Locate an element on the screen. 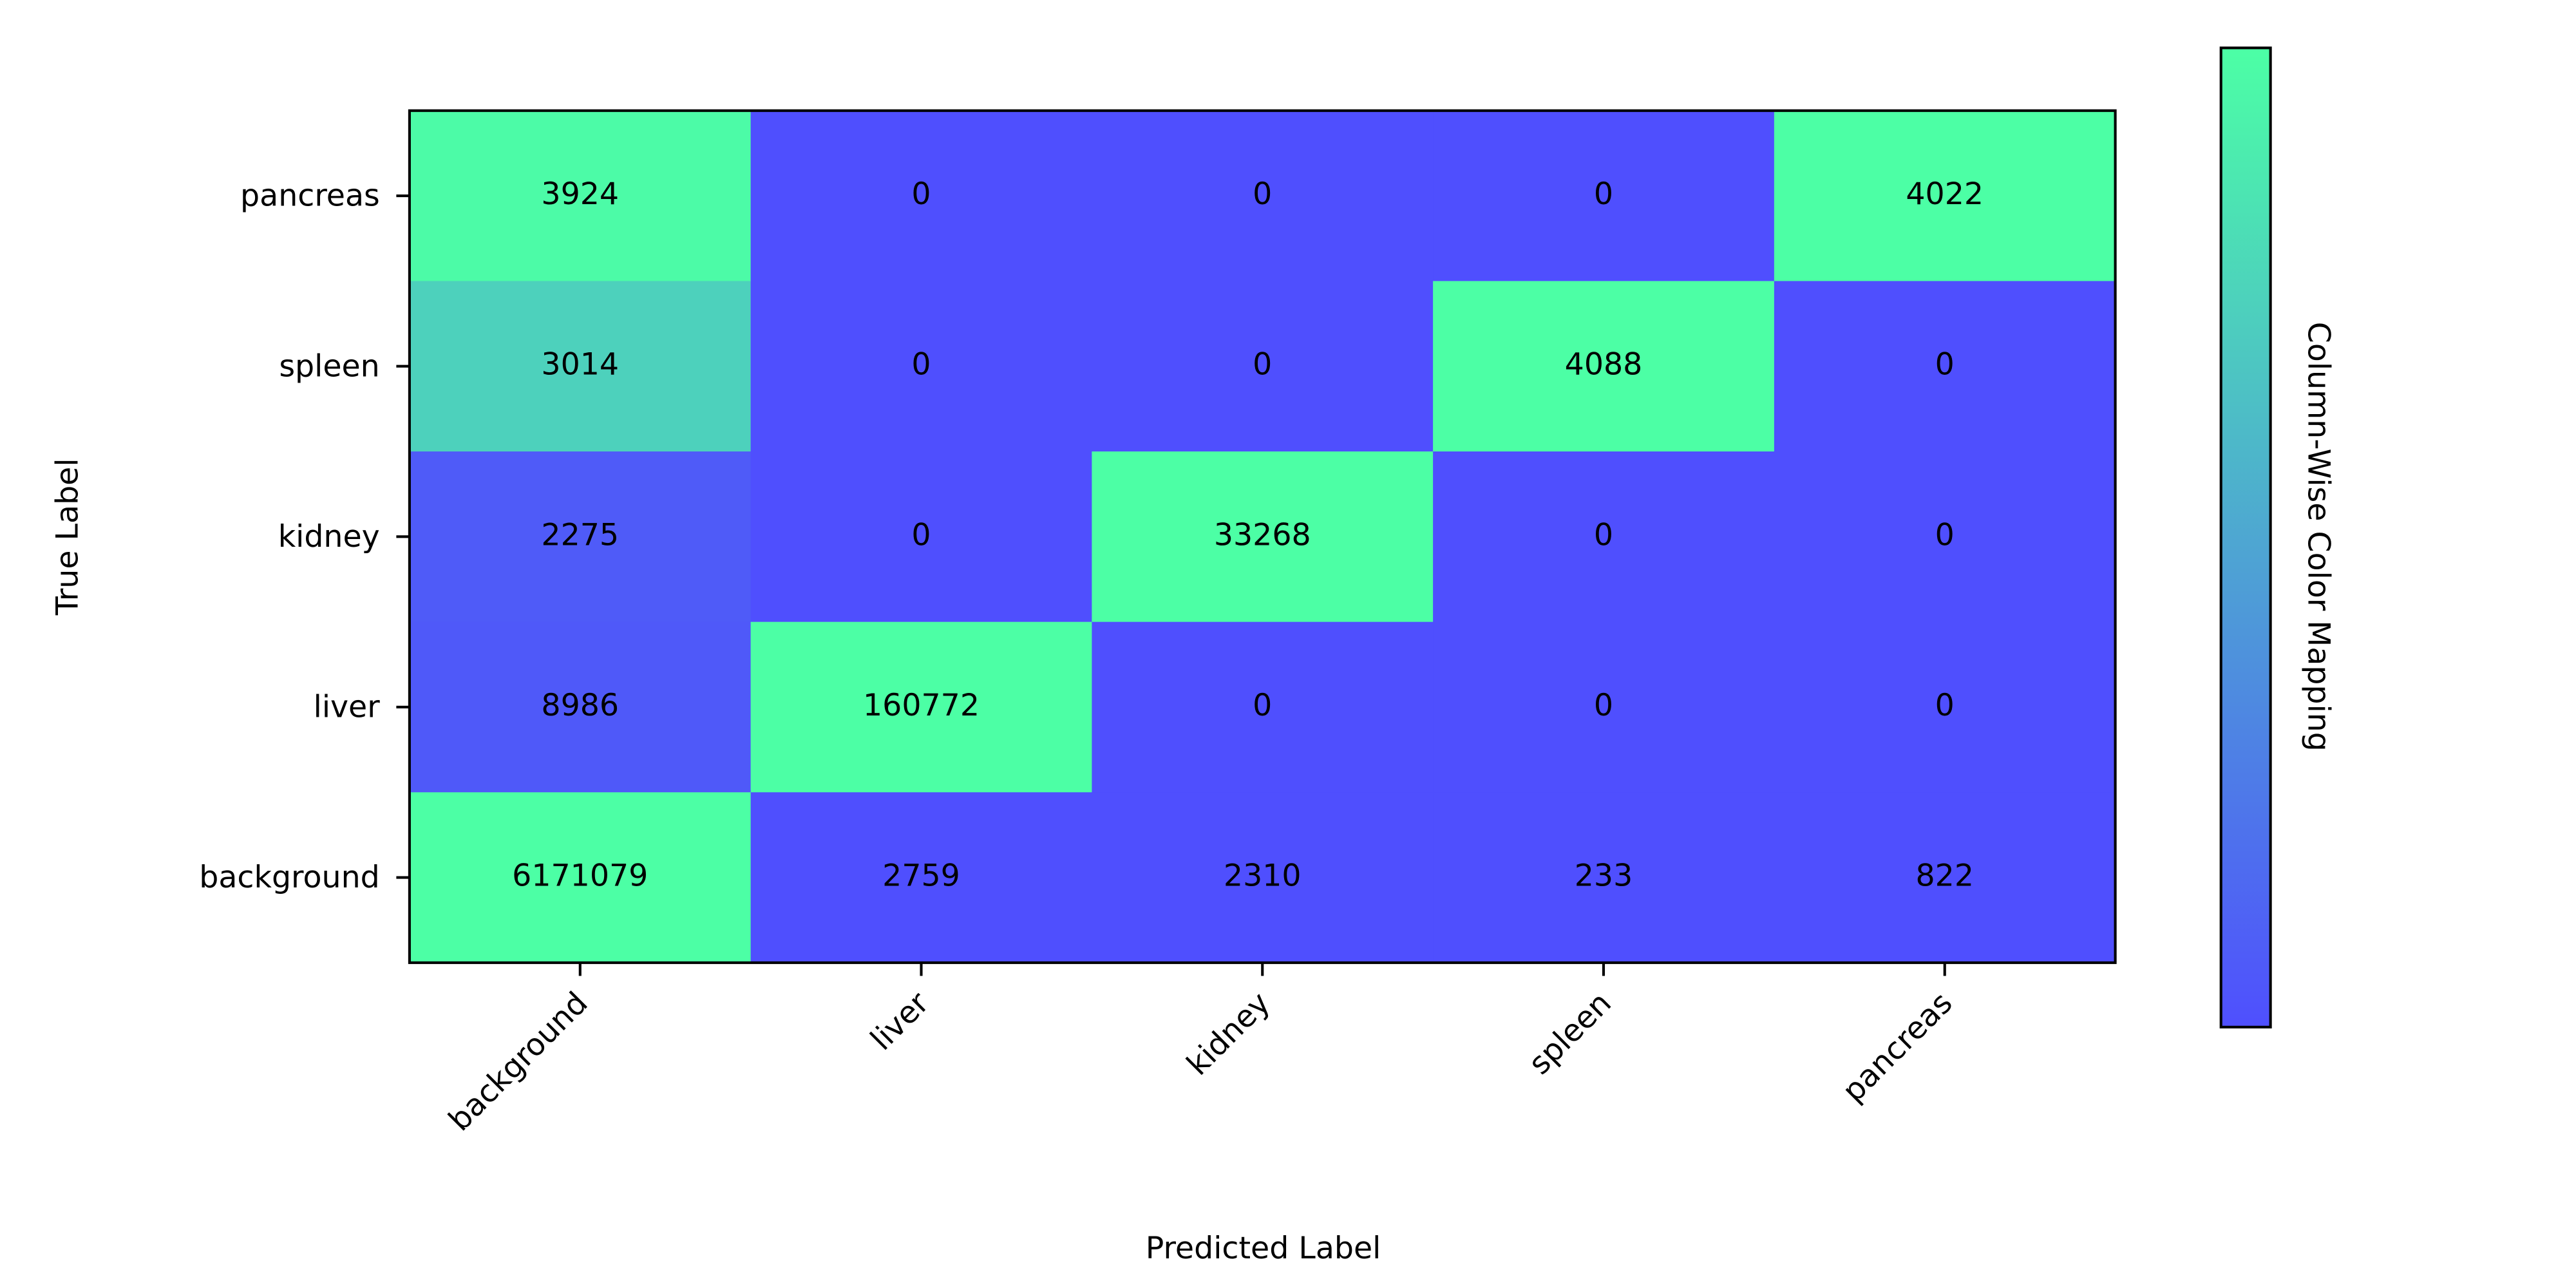 This screenshot has width=2576, height=1288. cell-label: 822 is located at coordinates (1944, 876).